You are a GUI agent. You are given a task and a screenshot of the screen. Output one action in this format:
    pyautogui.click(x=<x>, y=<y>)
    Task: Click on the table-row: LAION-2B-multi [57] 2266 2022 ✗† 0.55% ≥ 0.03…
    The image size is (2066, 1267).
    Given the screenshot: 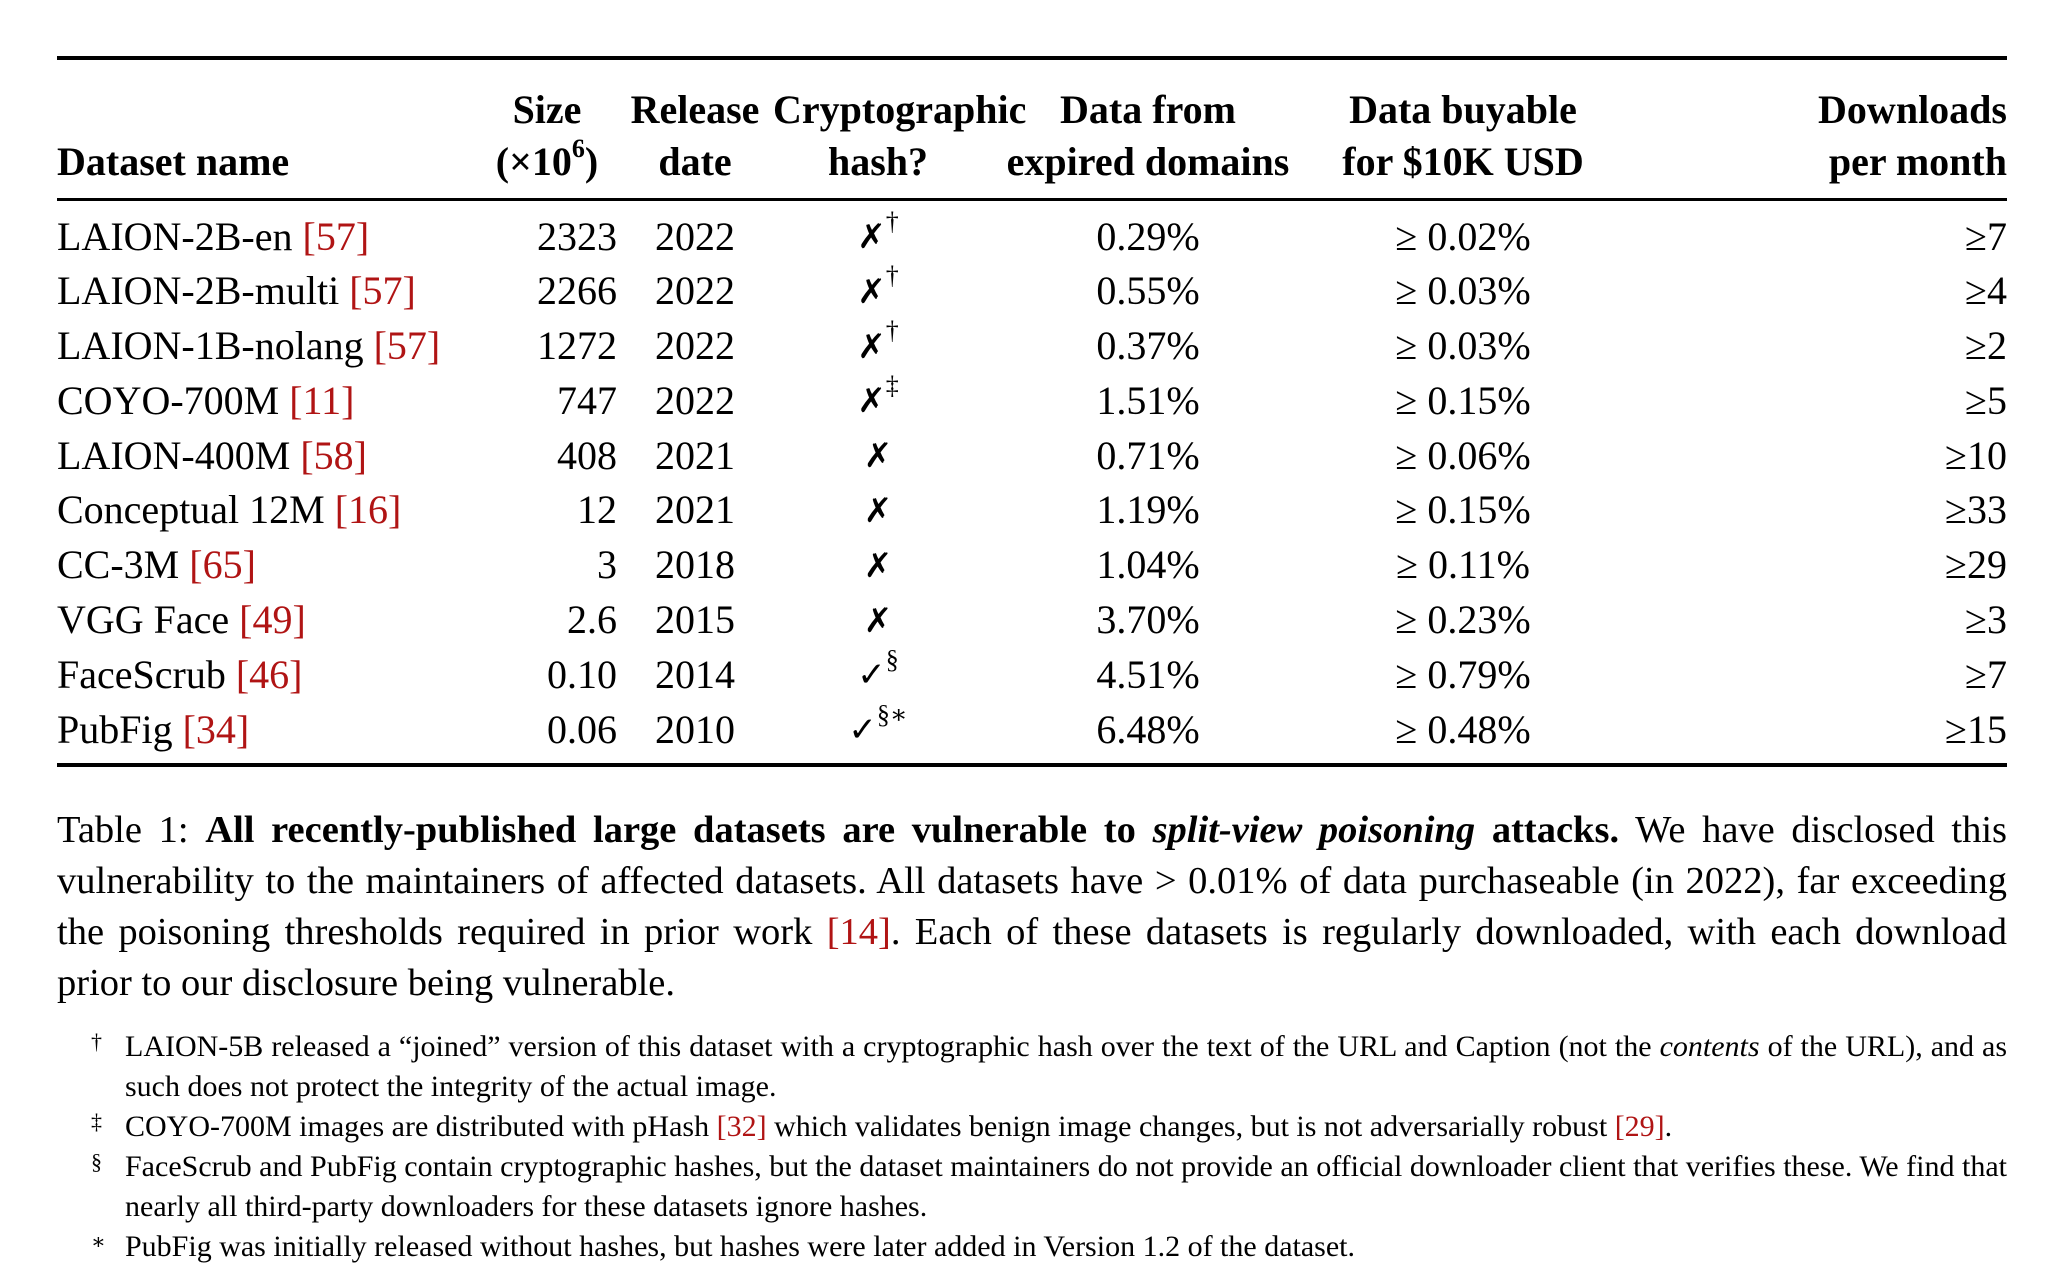 What is the action you would take?
    pyautogui.click(x=1032, y=290)
    